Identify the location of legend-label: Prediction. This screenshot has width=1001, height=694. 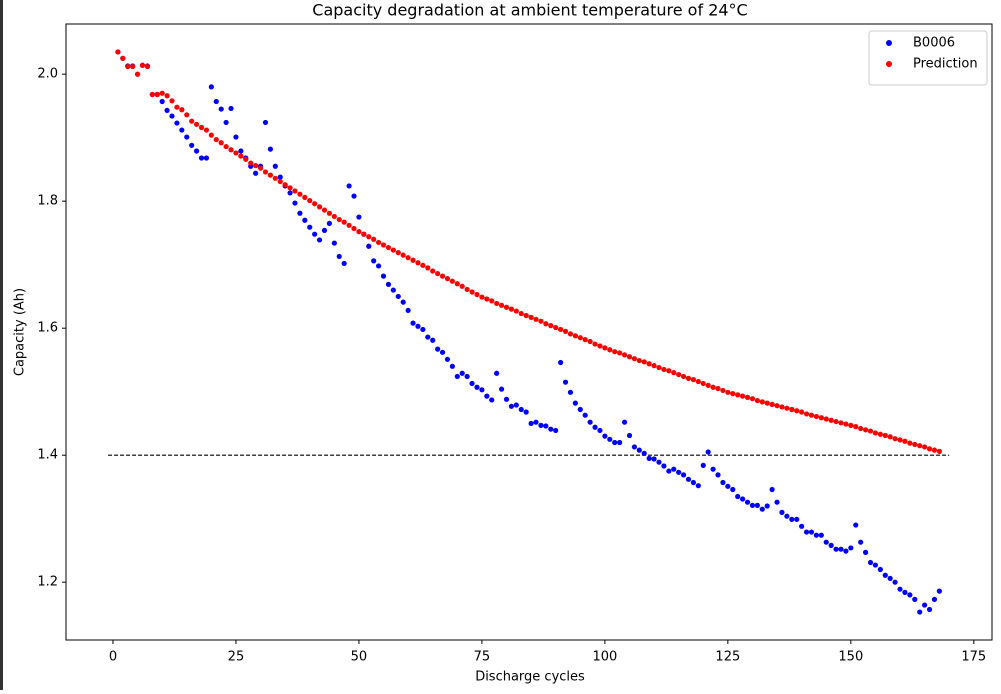
(945, 64).